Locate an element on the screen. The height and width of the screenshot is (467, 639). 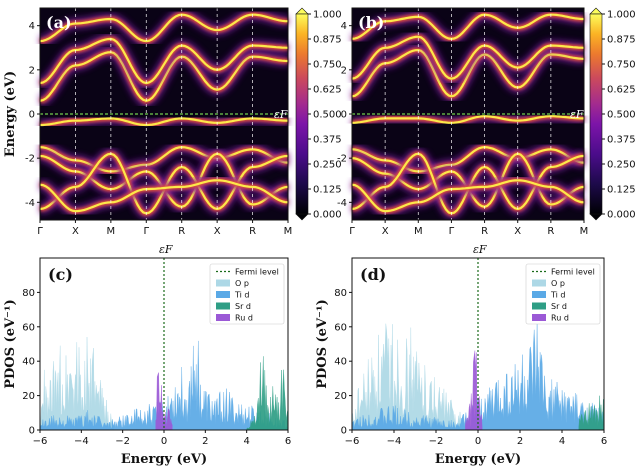
series-area-sr-d is located at coordinates (267, 393).